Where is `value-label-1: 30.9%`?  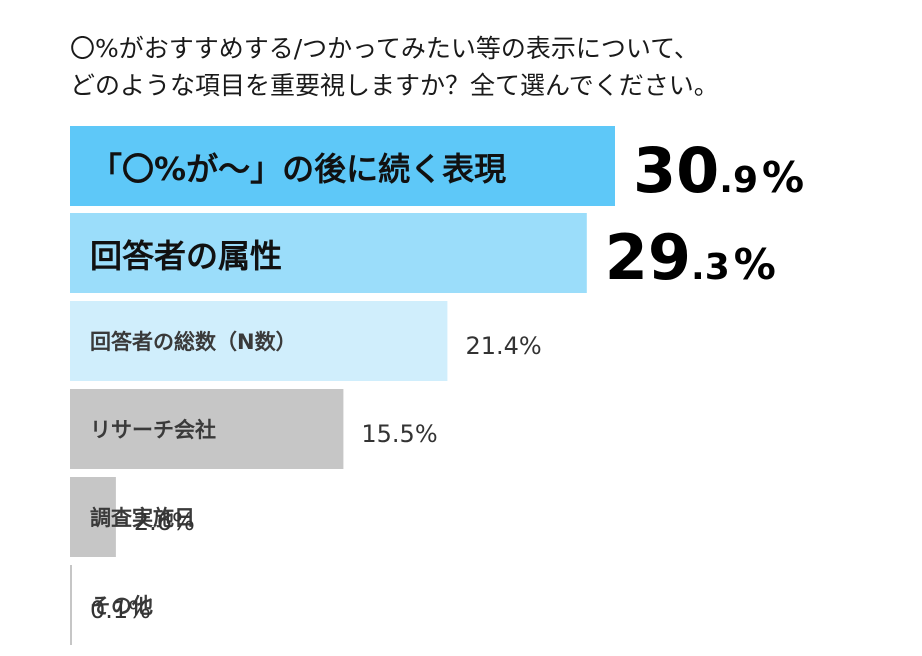
value-label-1: 30.9% is located at coordinates (718, 170).